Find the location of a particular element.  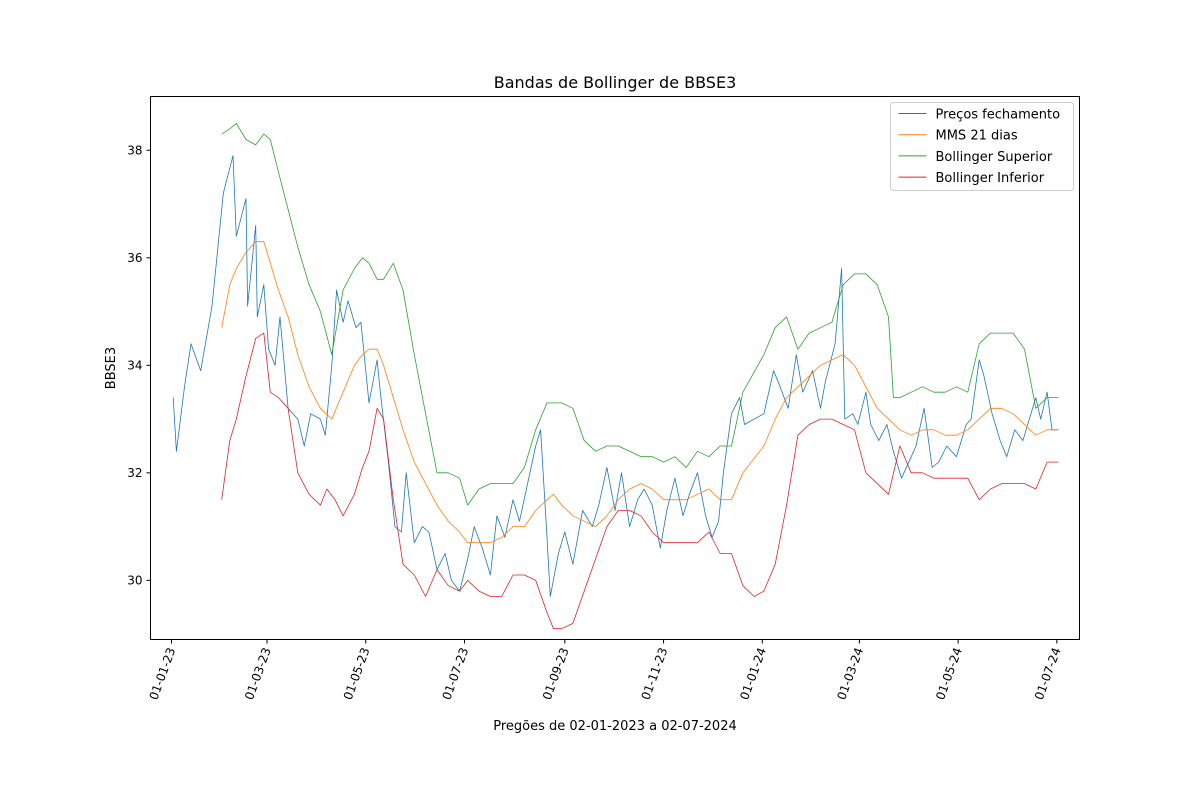

legend-label: Bollinger Superior is located at coordinates (994, 157).